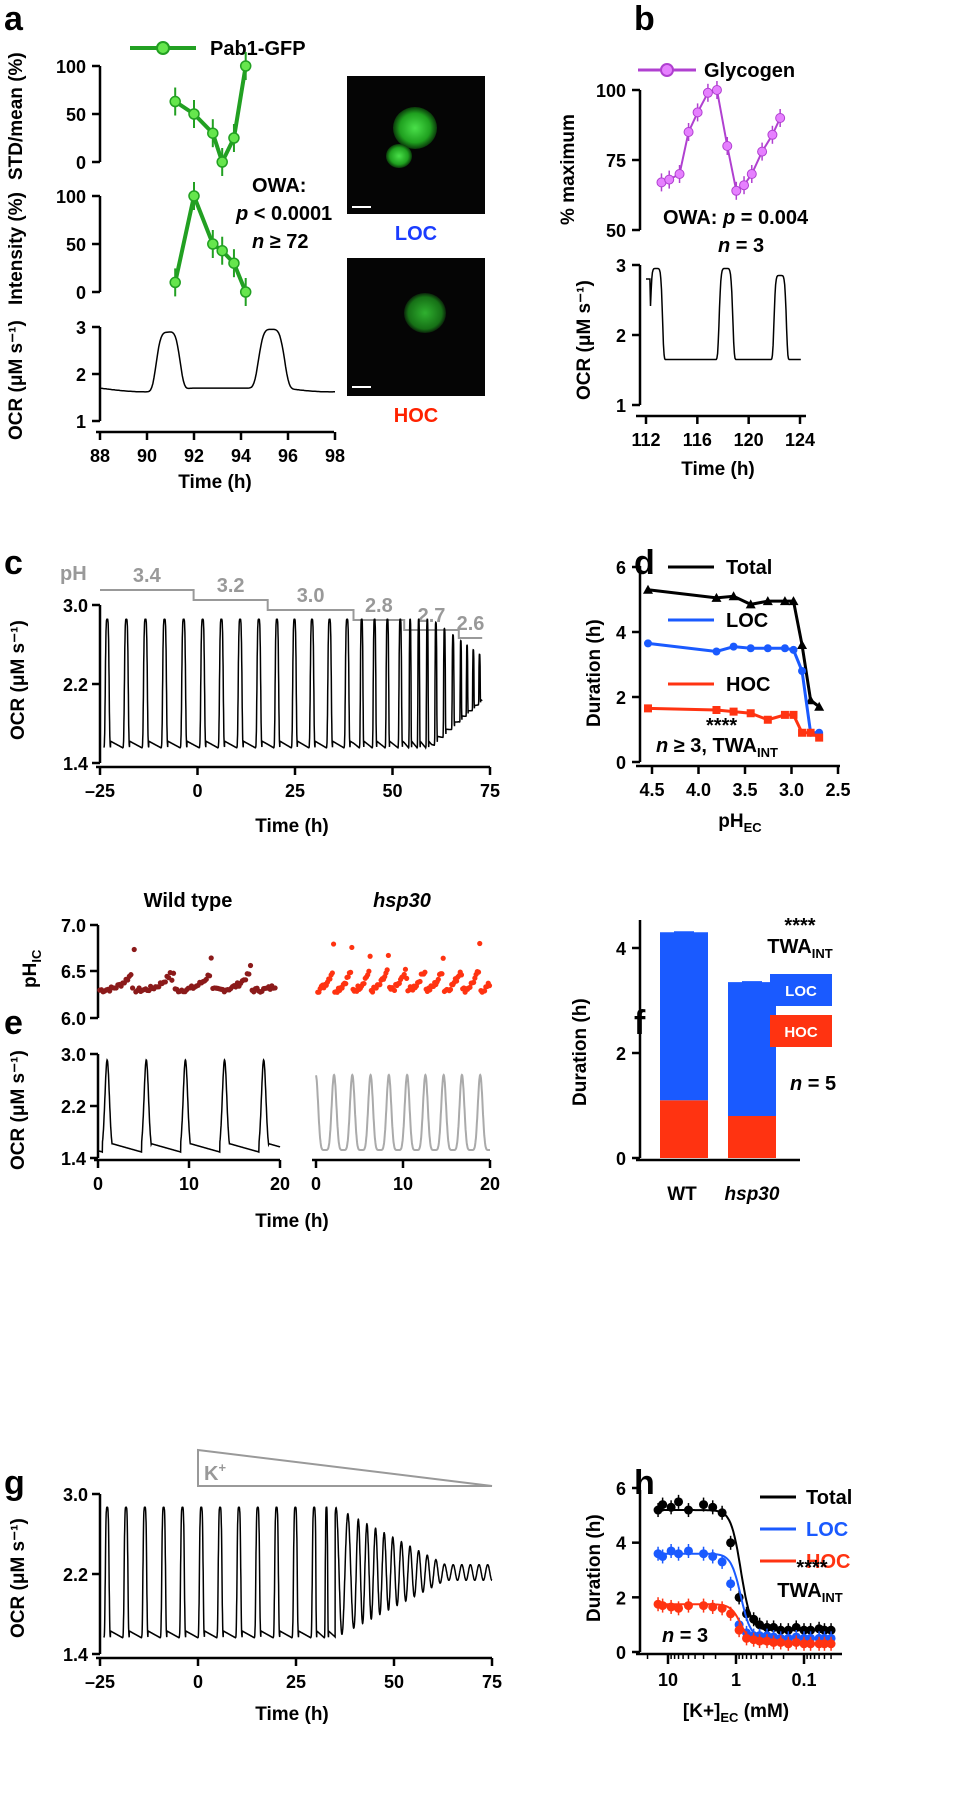  What do you see at coordinates (744, 1572) in the screenshot?
I see `panel-h-series` at bounding box center [744, 1572].